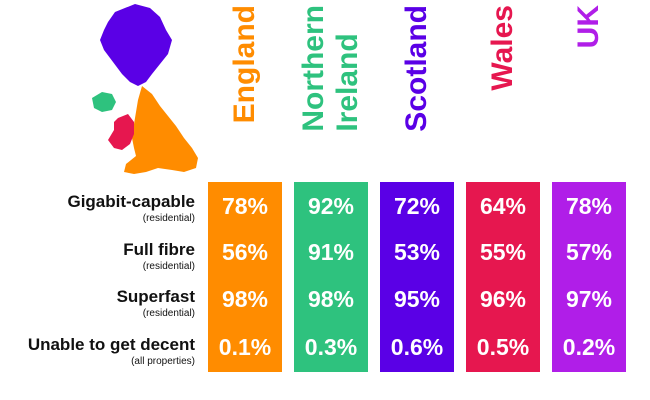 This screenshot has width=650, height=400. I want to click on value-uk-superfast: 97%, so click(589, 299).